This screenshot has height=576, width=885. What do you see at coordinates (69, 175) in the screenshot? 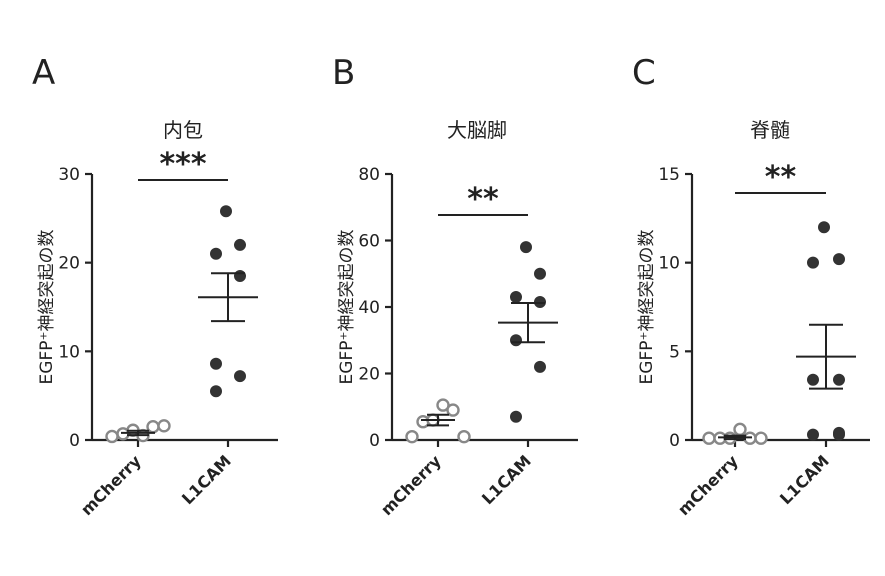
I see `y-tick-label: 30` at bounding box center [69, 175].